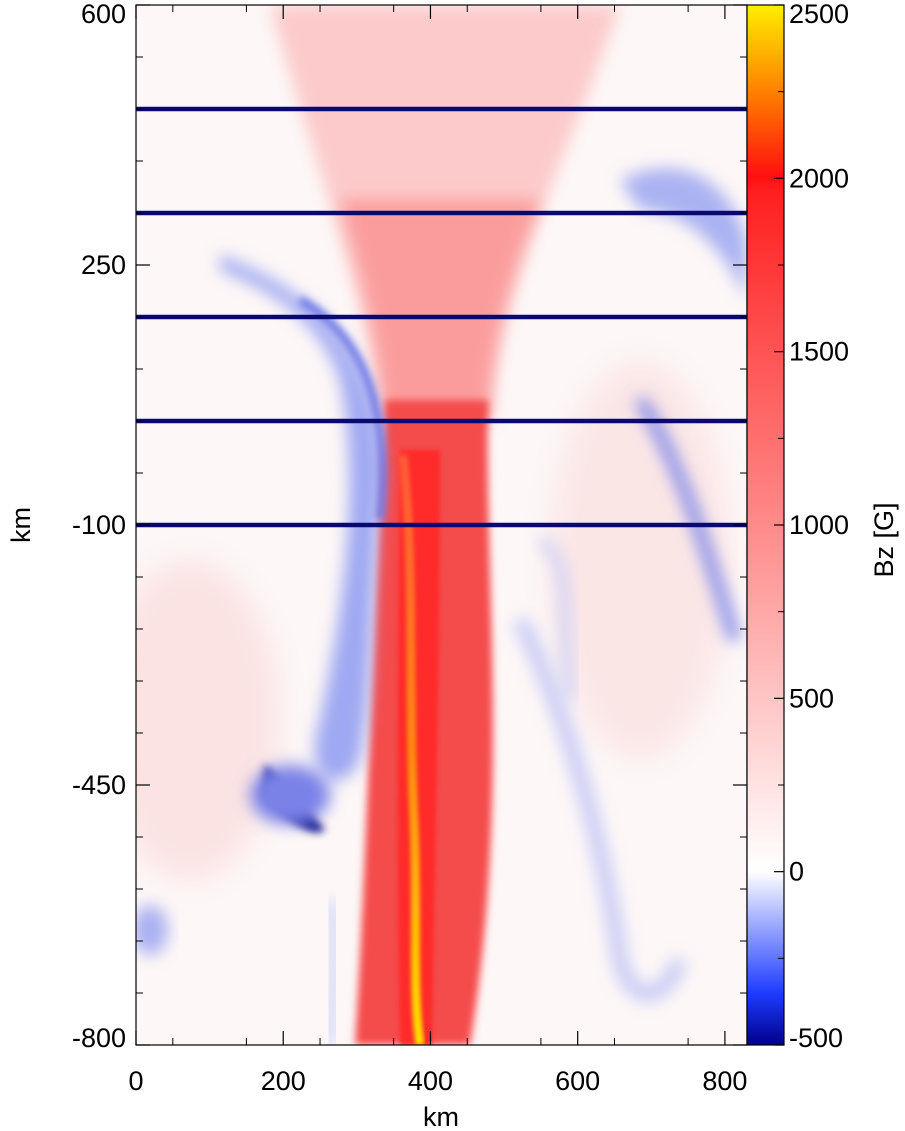 Image resolution: width=905 pixels, height=1131 pixels. What do you see at coordinates (811, 698) in the screenshot?
I see `colorbar-tick-label: 500` at bounding box center [811, 698].